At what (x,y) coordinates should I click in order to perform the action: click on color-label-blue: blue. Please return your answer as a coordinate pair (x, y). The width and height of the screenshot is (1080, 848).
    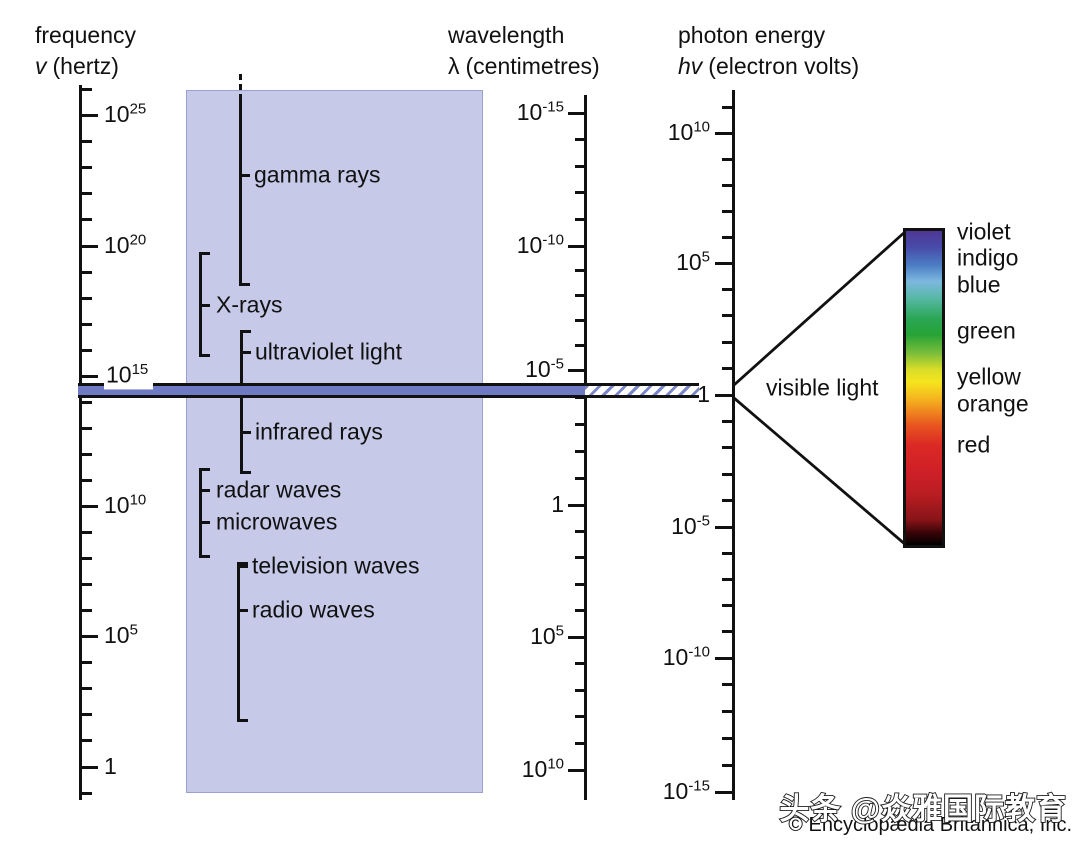
    Looking at the image, I should click on (979, 284).